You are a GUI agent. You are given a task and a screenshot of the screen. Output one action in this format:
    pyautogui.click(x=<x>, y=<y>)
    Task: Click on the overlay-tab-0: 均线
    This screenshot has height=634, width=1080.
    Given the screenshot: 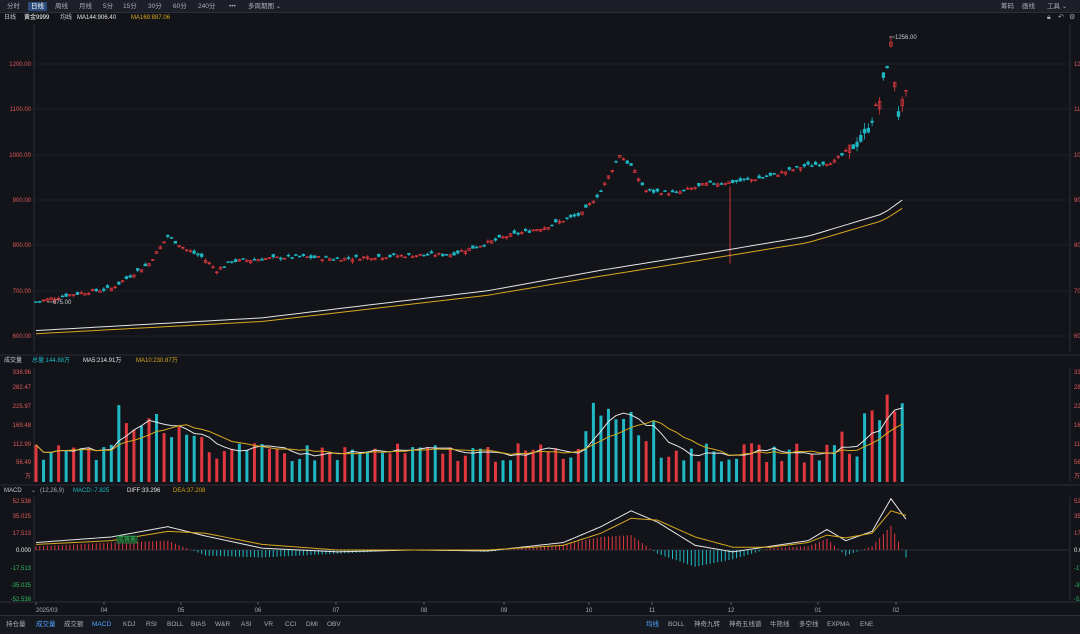 What is the action you would take?
    pyautogui.click(x=652, y=624)
    